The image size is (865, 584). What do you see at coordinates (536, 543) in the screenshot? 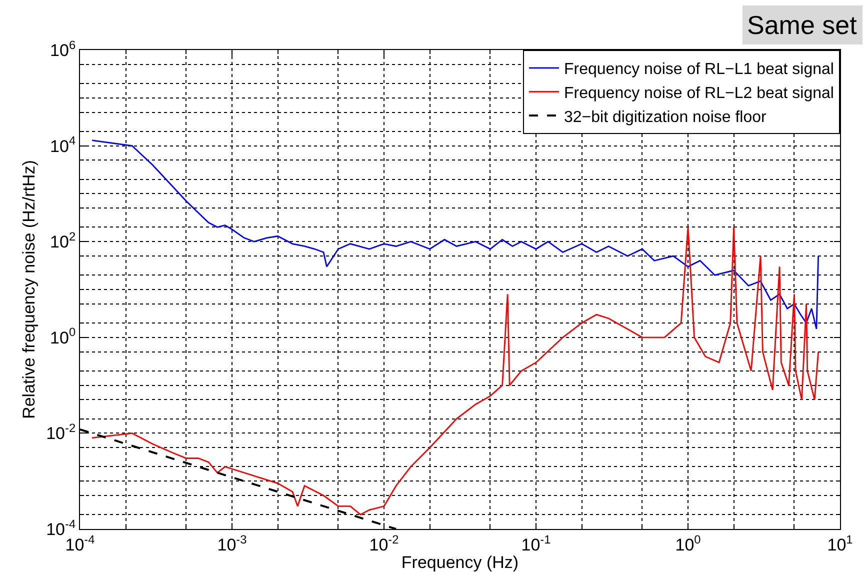
I see `x-tick-label: 10$^{-1}$` at bounding box center [536, 543].